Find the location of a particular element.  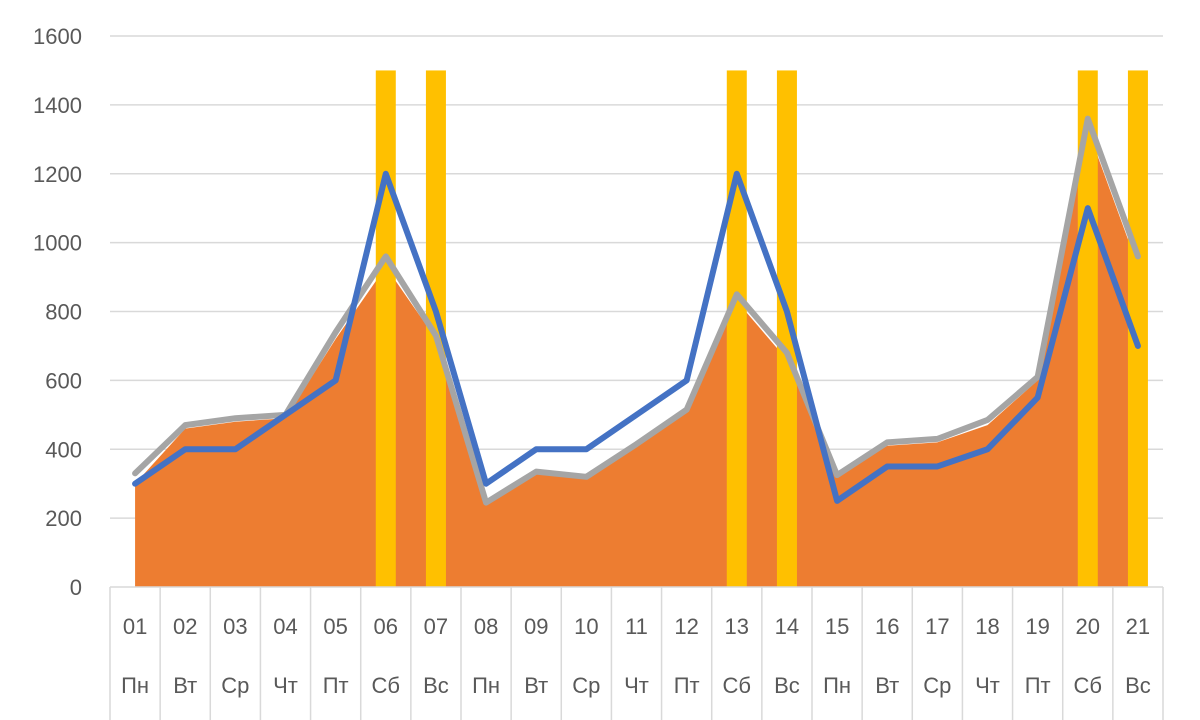

x-tick-day: 05 is located at coordinates (335, 626).